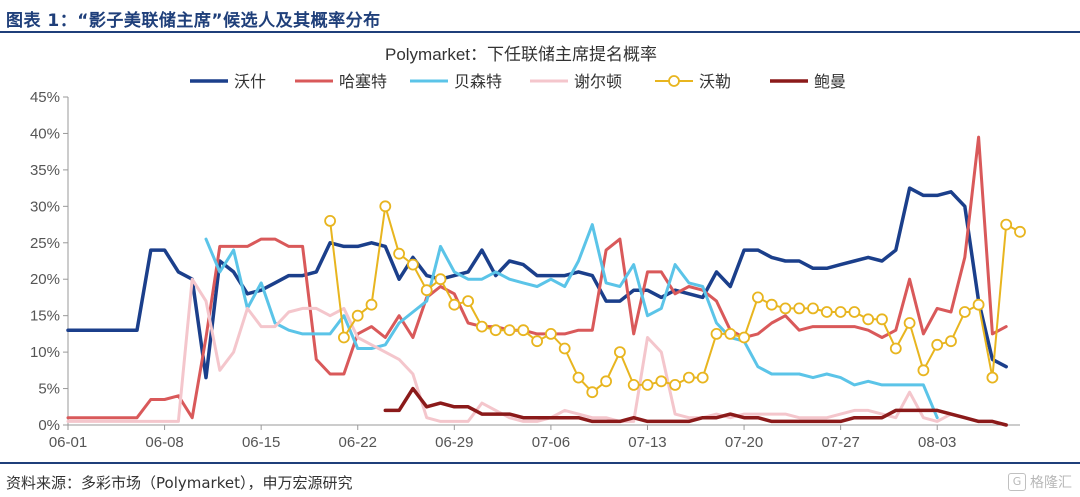 The height and width of the screenshot is (497, 1080). What do you see at coordinates (540, 32) in the screenshot?
I see `header-divider` at bounding box center [540, 32].